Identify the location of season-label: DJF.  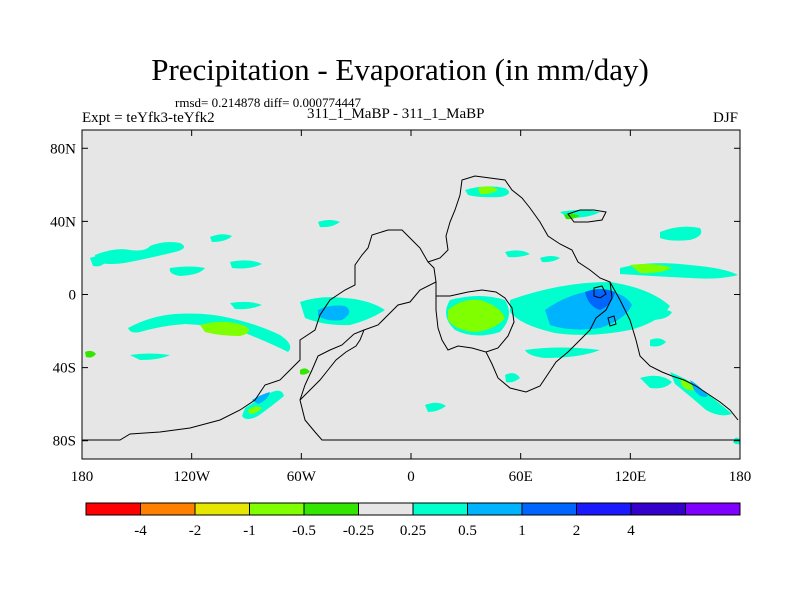
(725, 118).